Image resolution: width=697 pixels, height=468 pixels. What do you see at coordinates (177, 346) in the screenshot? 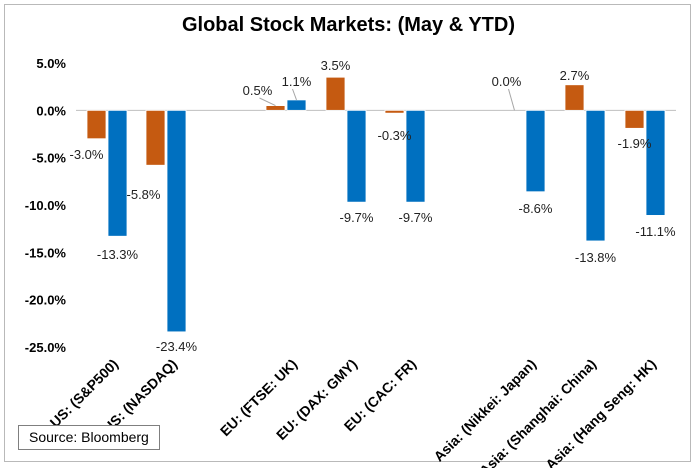
I see `data-label-ytd: -23.4%` at bounding box center [177, 346].